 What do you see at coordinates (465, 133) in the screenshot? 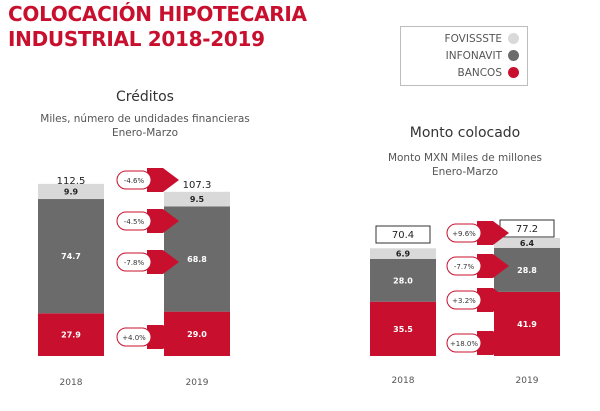
I see `chart-title-monto: Monto colocado` at bounding box center [465, 133].